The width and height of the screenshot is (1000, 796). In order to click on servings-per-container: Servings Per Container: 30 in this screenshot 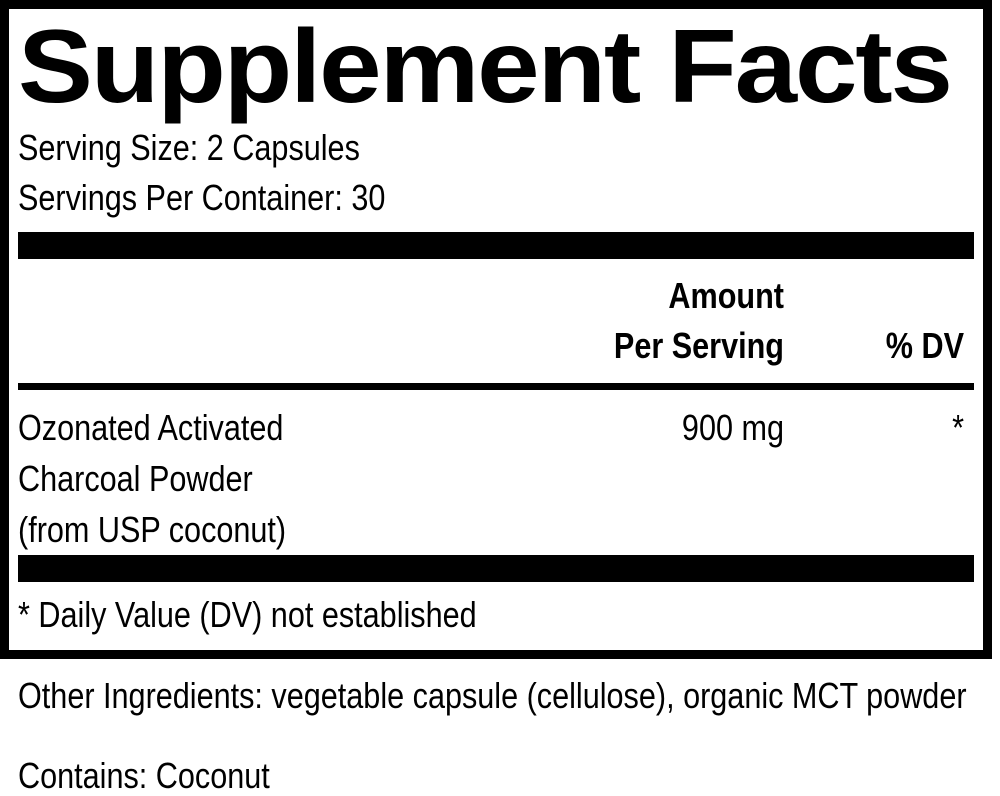, I will do `click(202, 197)`.